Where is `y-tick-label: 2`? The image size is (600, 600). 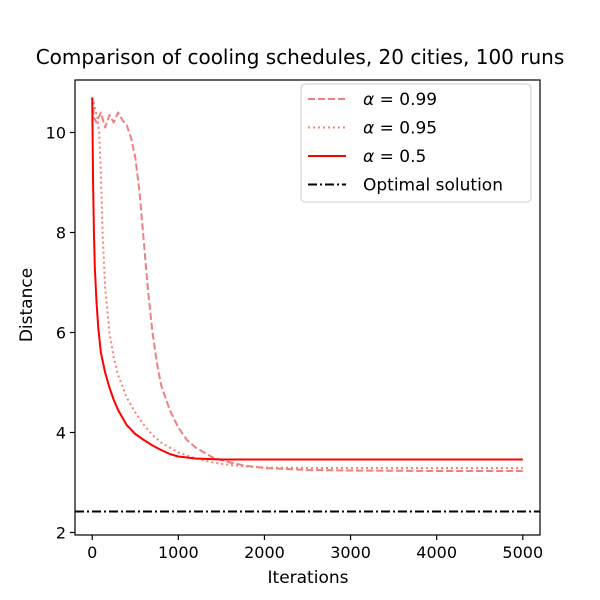
y-tick-label: 2 is located at coordinates (61, 533).